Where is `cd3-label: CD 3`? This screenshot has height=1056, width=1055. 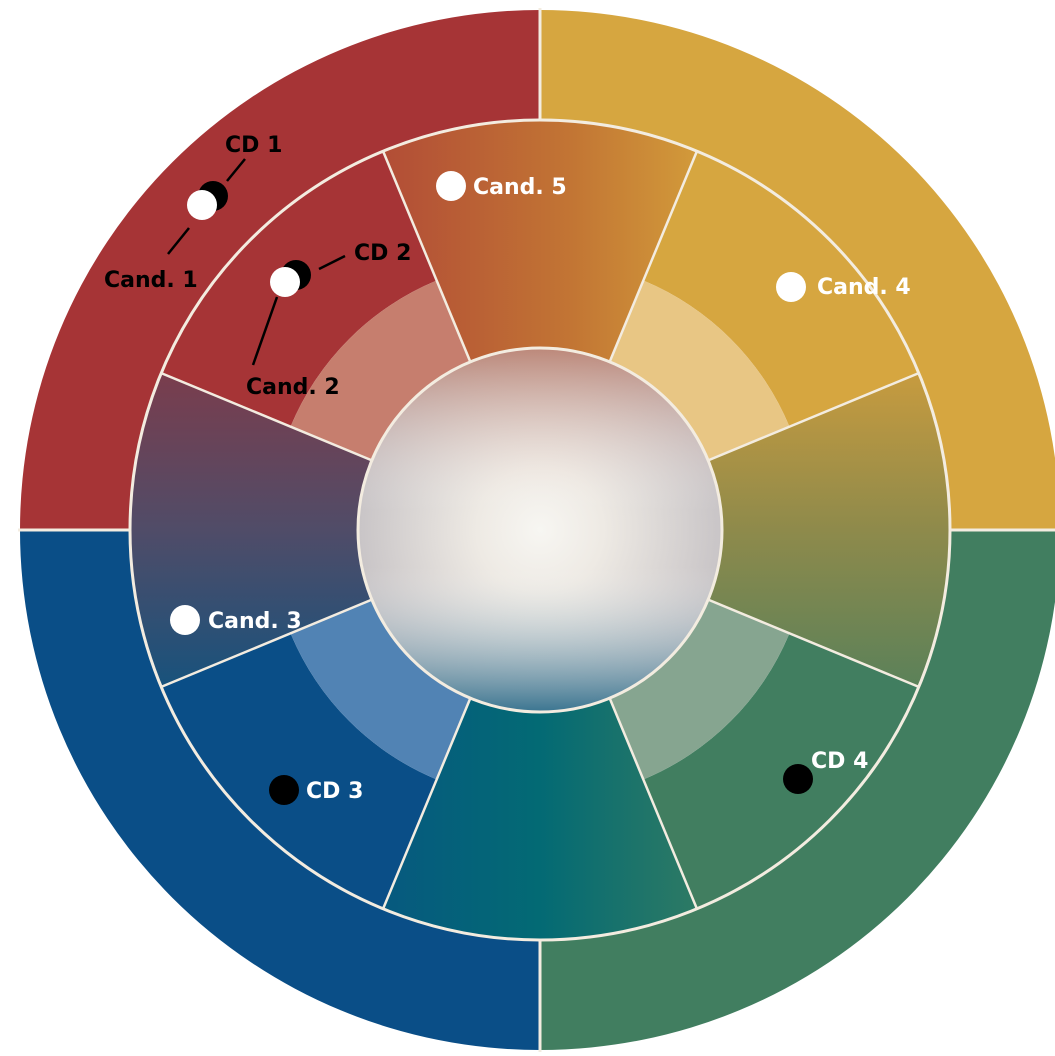
cd3-label: CD 3 is located at coordinates (334, 791).